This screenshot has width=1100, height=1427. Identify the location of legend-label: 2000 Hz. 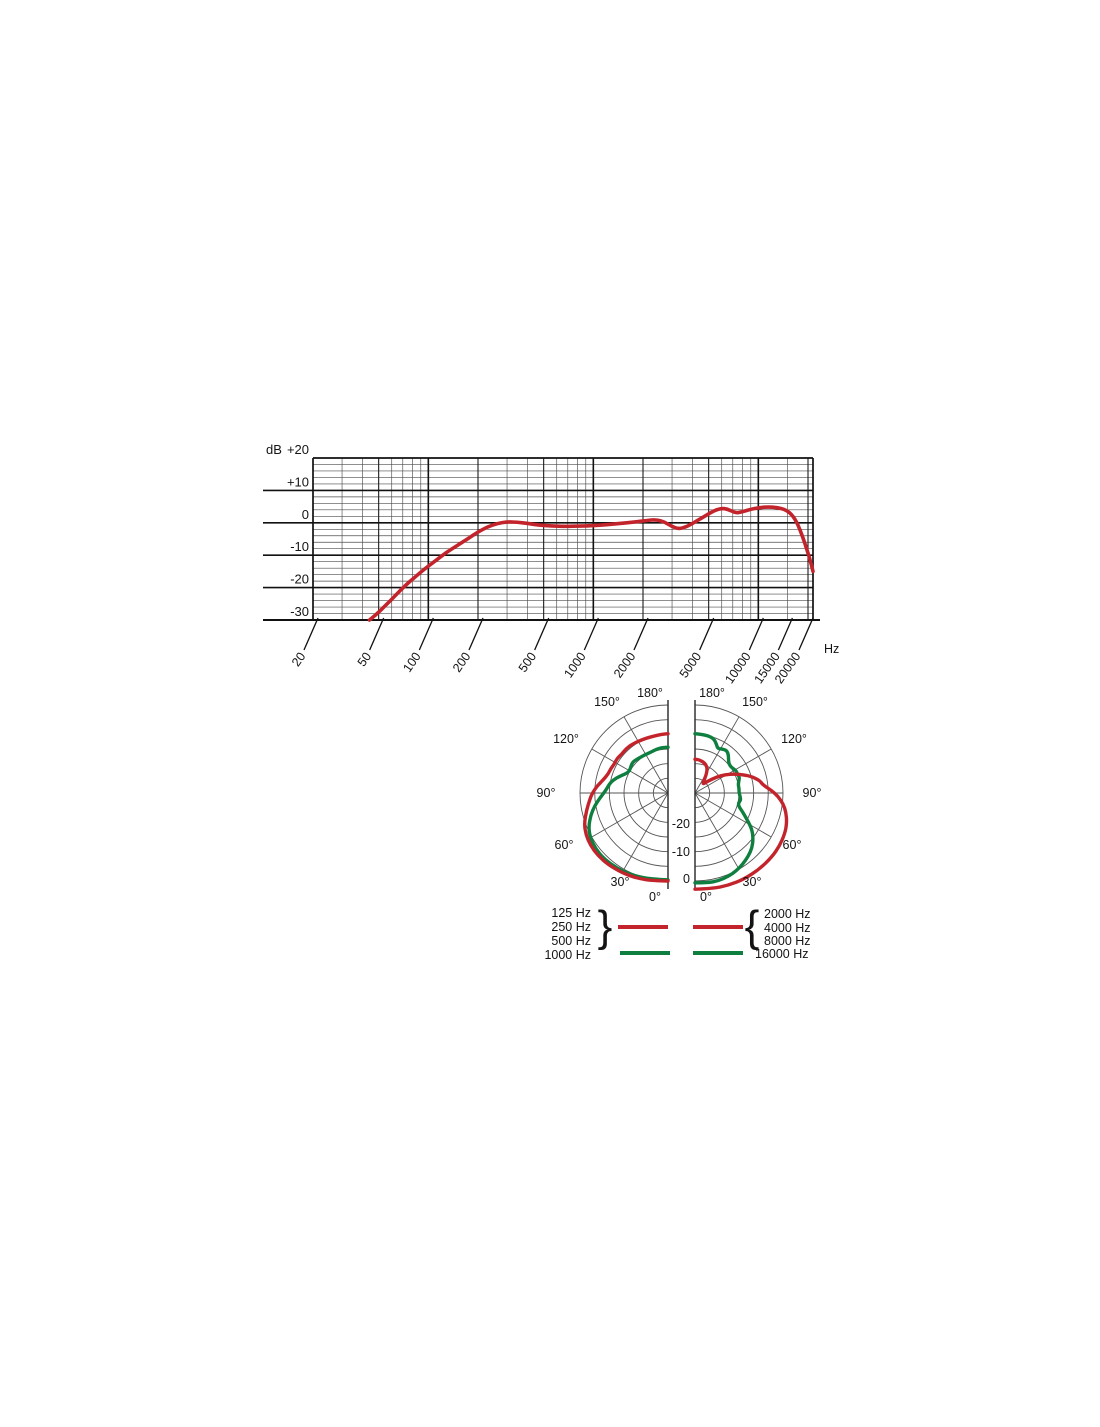
(787, 914).